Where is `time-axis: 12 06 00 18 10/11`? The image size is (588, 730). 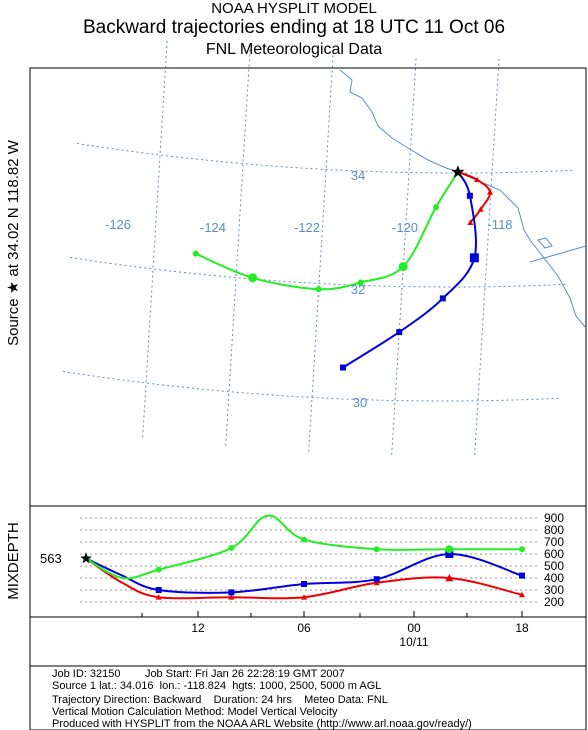
time-axis: 12 06 00 18 10/11 is located at coordinates (335, 630).